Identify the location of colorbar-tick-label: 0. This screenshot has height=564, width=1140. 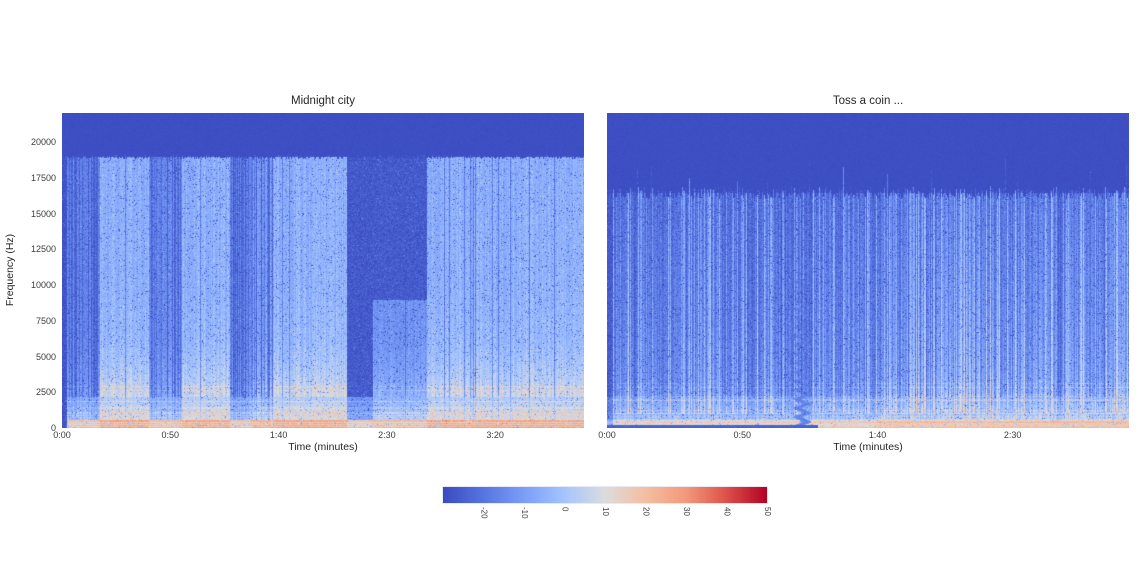
(565, 509).